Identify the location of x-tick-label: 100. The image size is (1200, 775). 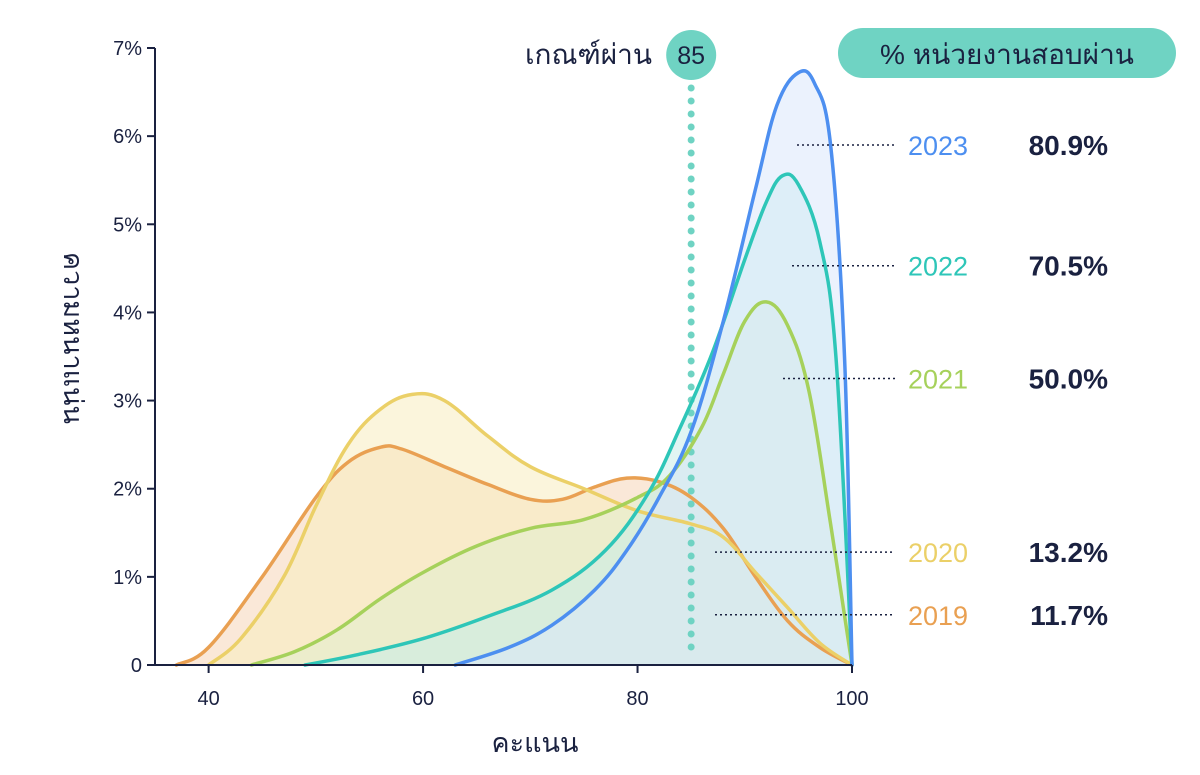
(851, 699).